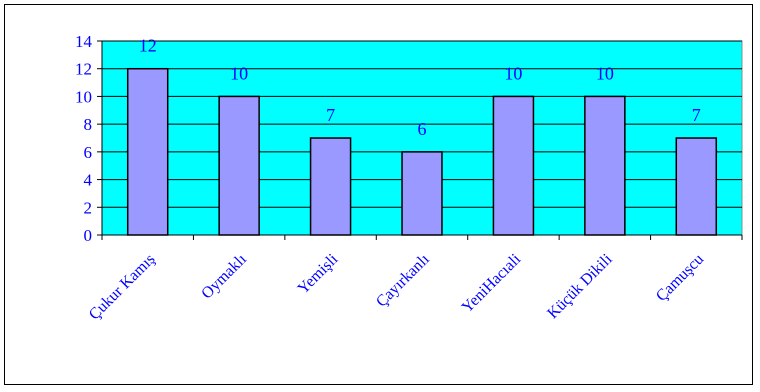  Describe the element at coordinates (403, 280) in the screenshot. I see `category-label: Çayırkanlı` at that location.